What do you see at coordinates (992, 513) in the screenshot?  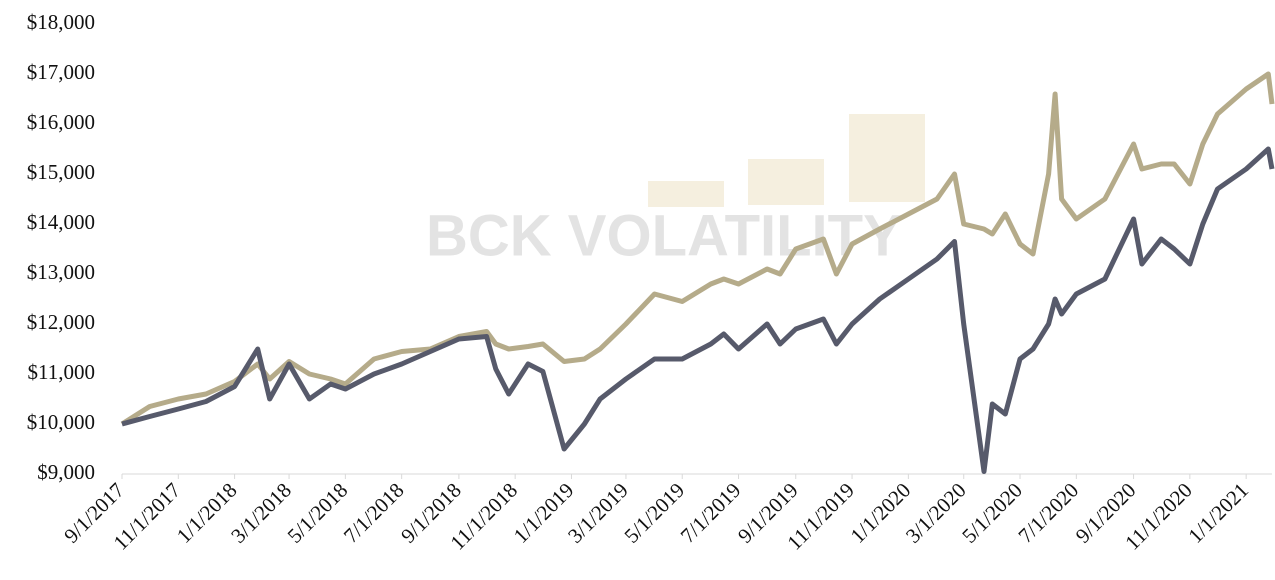 I see `x-tick-label: 5/1/2020` at bounding box center [992, 513].